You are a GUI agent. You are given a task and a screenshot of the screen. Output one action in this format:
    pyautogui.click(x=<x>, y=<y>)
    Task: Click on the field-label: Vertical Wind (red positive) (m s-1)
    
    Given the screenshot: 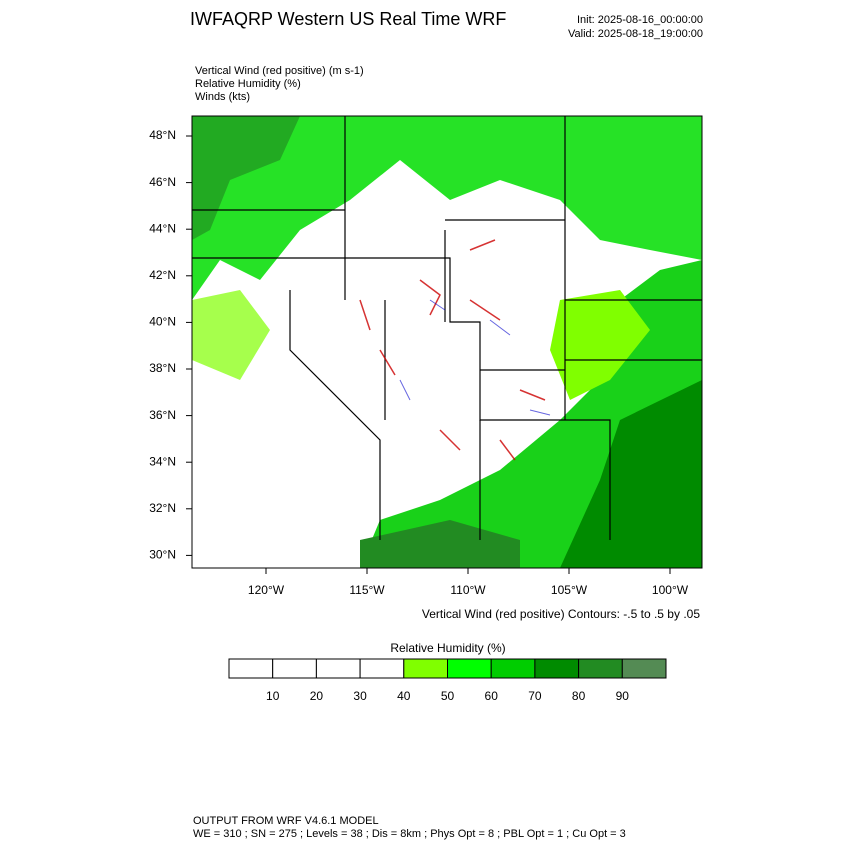 What is the action you would take?
    pyautogui.click(x=279, y=71)
    